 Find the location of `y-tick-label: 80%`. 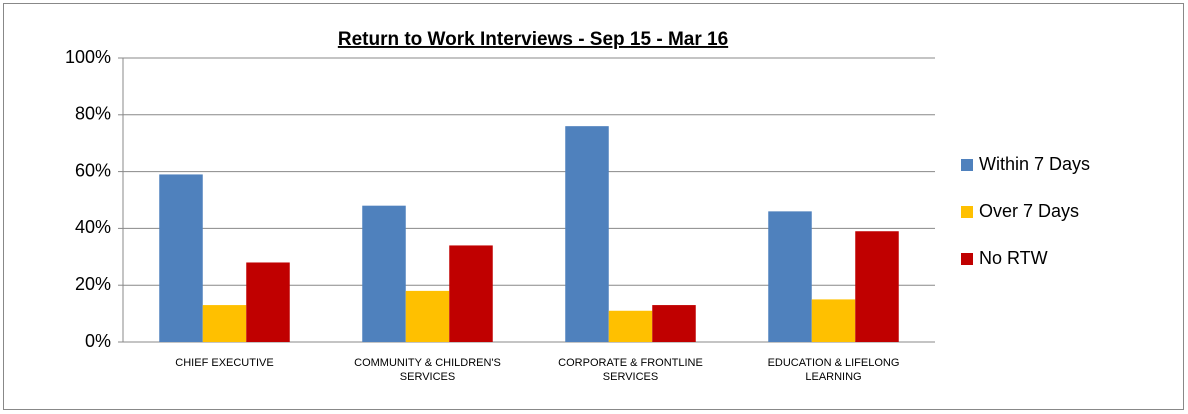

y-tick-label: 80% is located at coordinates (93, 114).